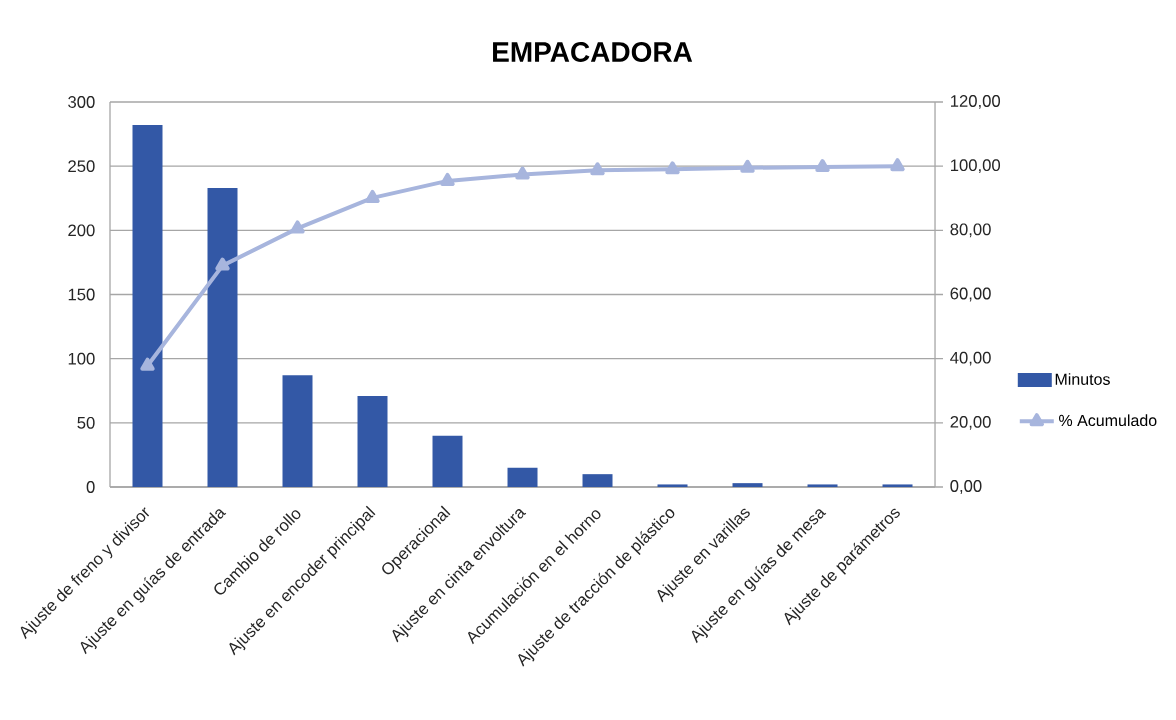 The height and width of the screenshot is (720, 1176). Describe the element at coordinates (90, 487) in the screenshot. I see `y-tick-label: 0` at that location.